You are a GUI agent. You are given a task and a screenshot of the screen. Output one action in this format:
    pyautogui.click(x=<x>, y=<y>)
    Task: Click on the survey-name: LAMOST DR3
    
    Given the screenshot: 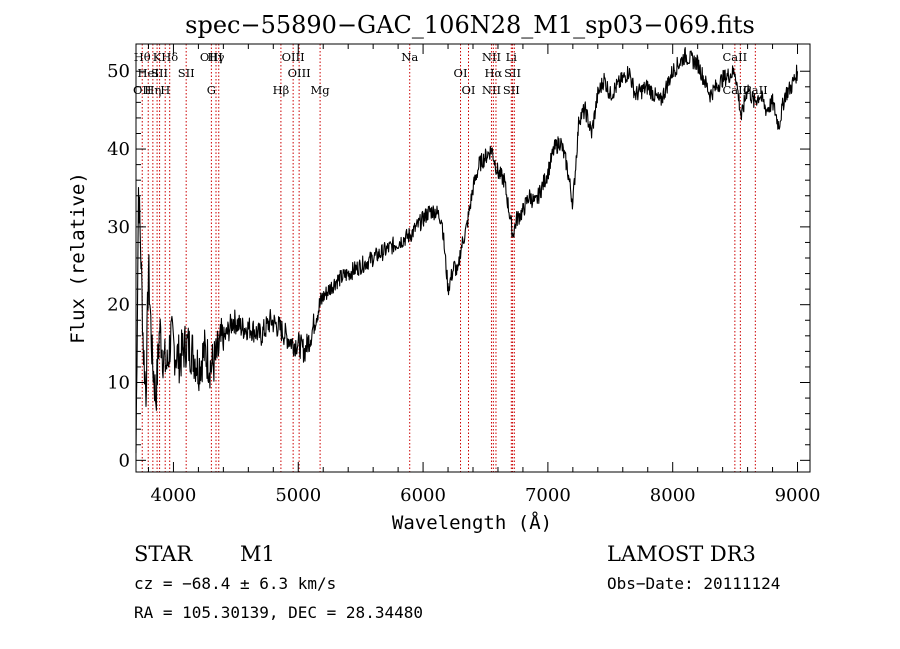 What is the action you would take?
    pyautogui.click(x=681, y=554)
    